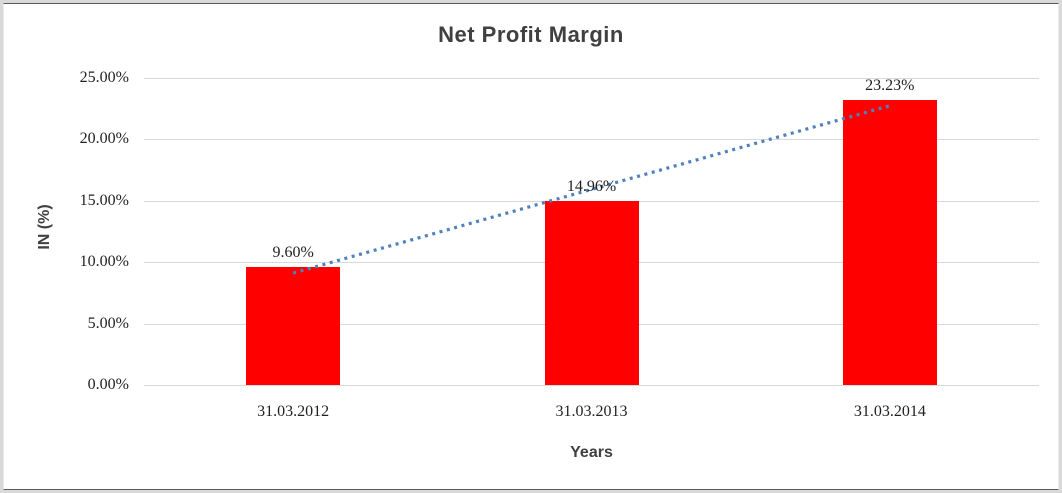 Image resolution: width=1062 pixels, height=493 pixels. What do you see at coordinates (890, 85) in the screenshot?
I see `bar-data-label: 23.23%` at bounding box center [890, 85].